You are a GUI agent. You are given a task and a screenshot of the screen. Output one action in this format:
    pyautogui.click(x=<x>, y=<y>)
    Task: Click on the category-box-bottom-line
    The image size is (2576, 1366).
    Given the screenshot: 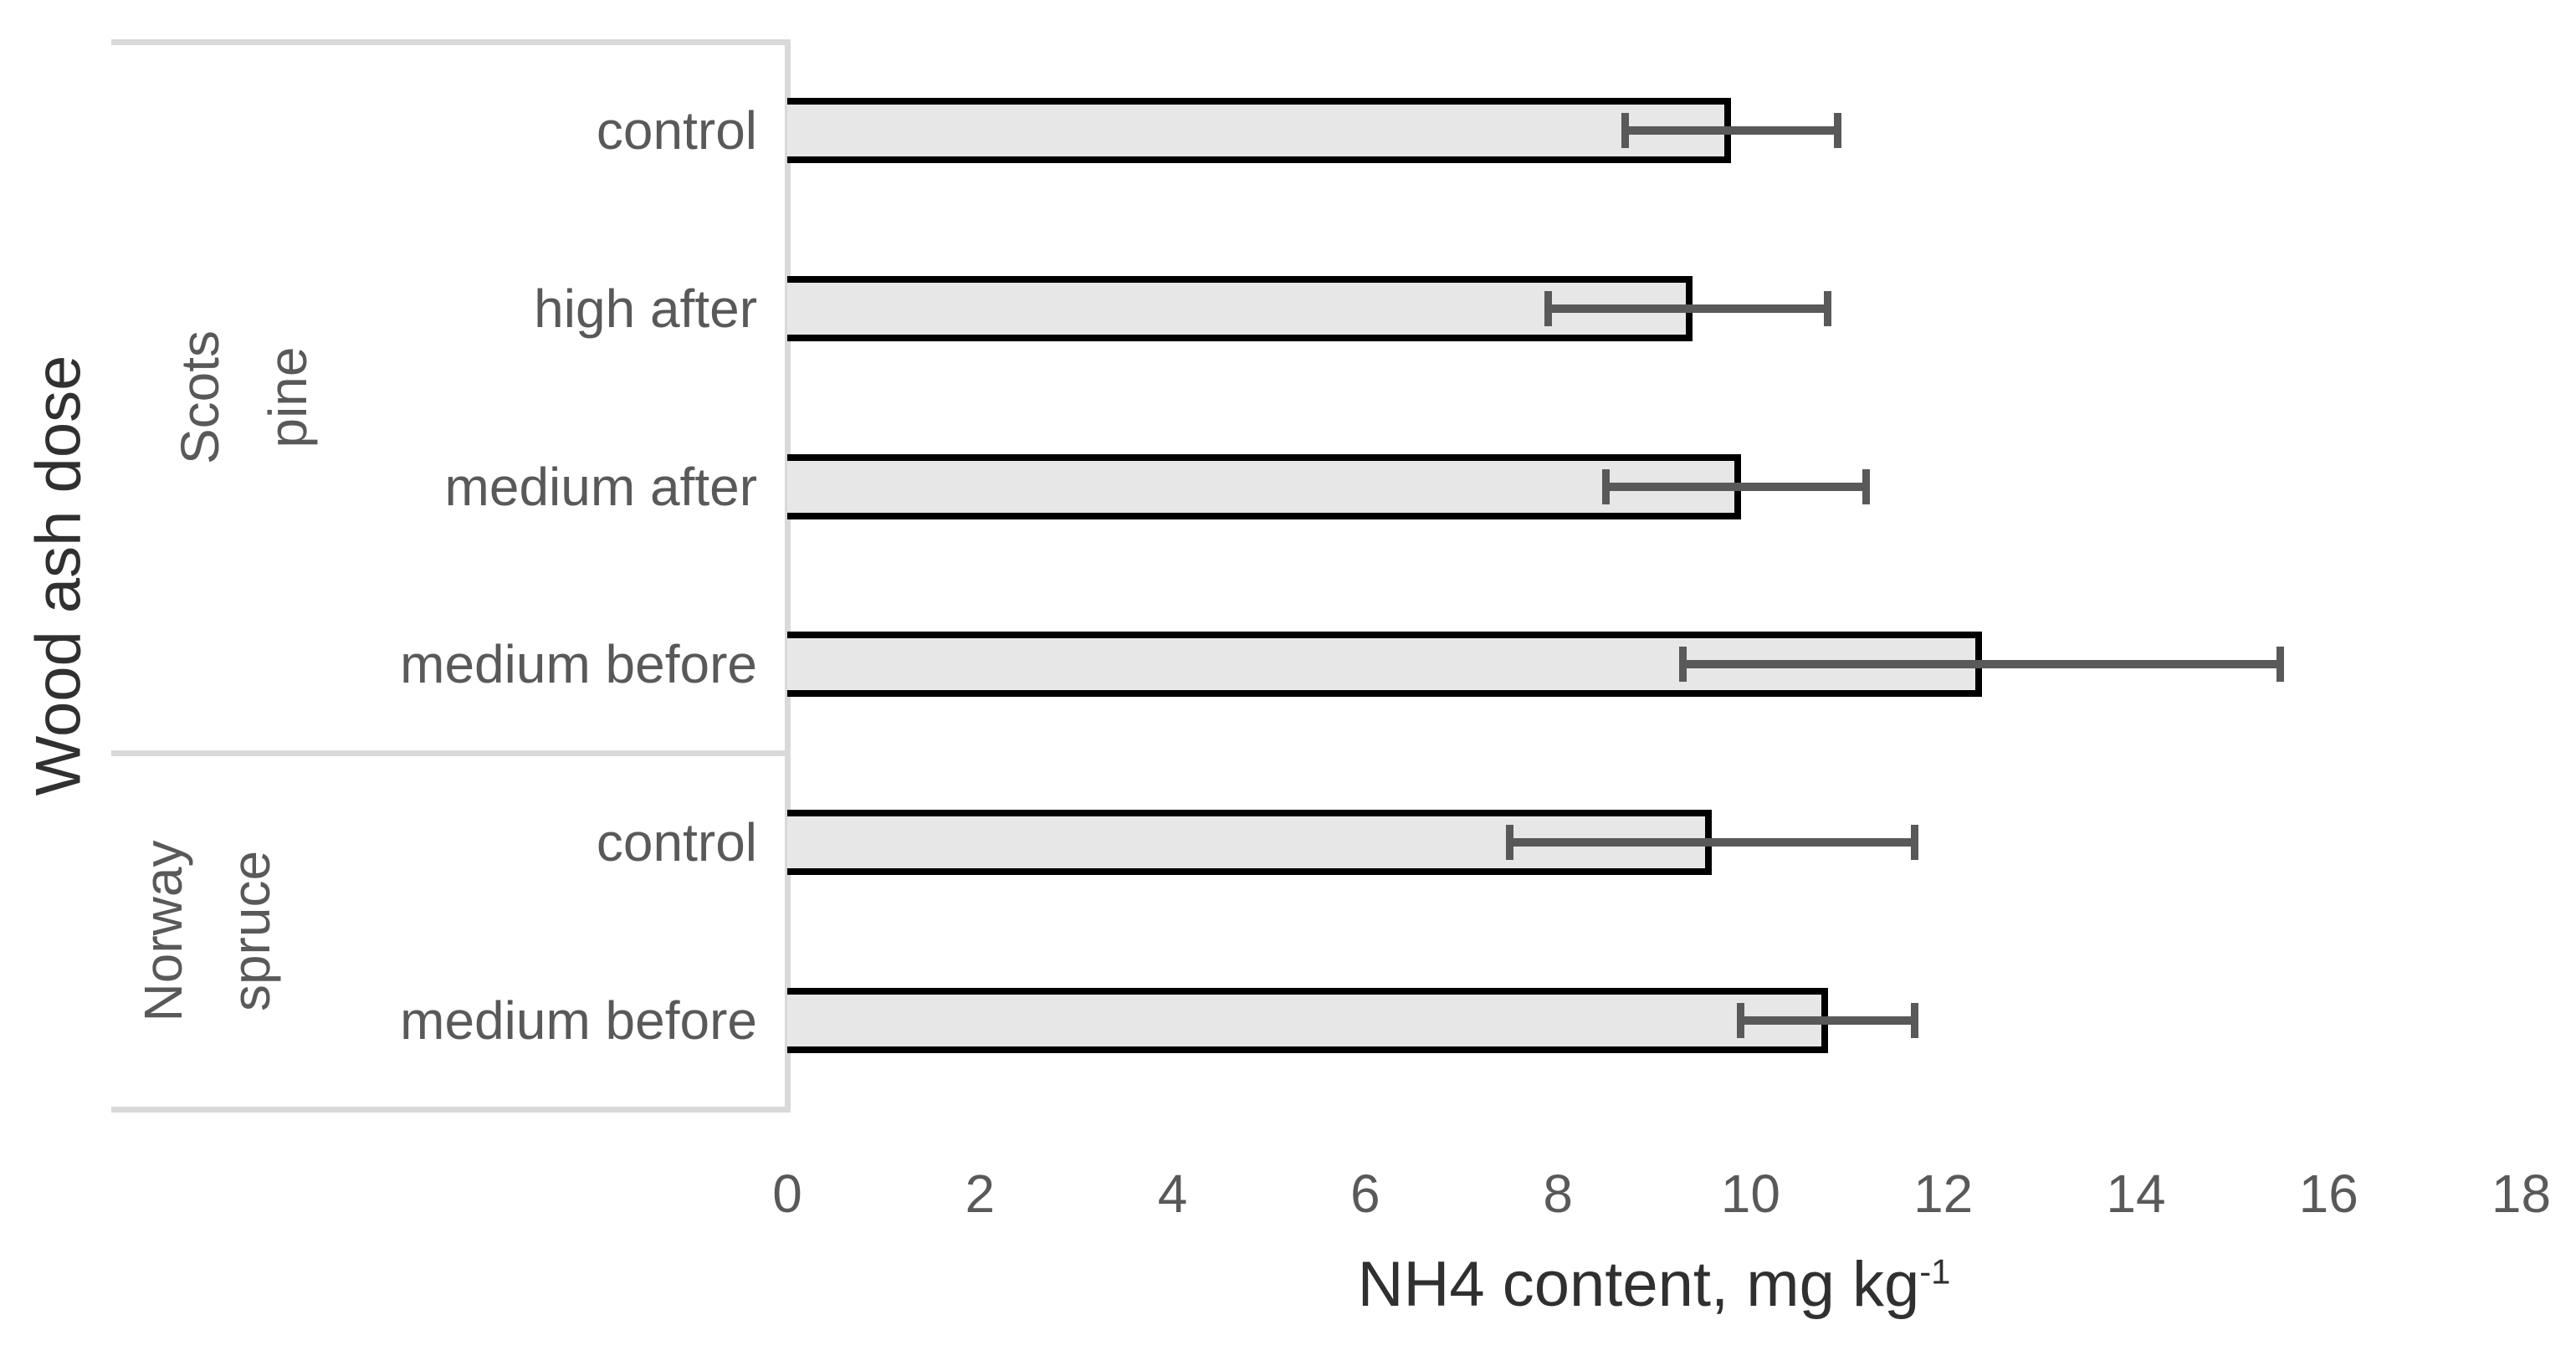 What is the action you would take?
    pyautogui.click(x=451, y=1109)
    